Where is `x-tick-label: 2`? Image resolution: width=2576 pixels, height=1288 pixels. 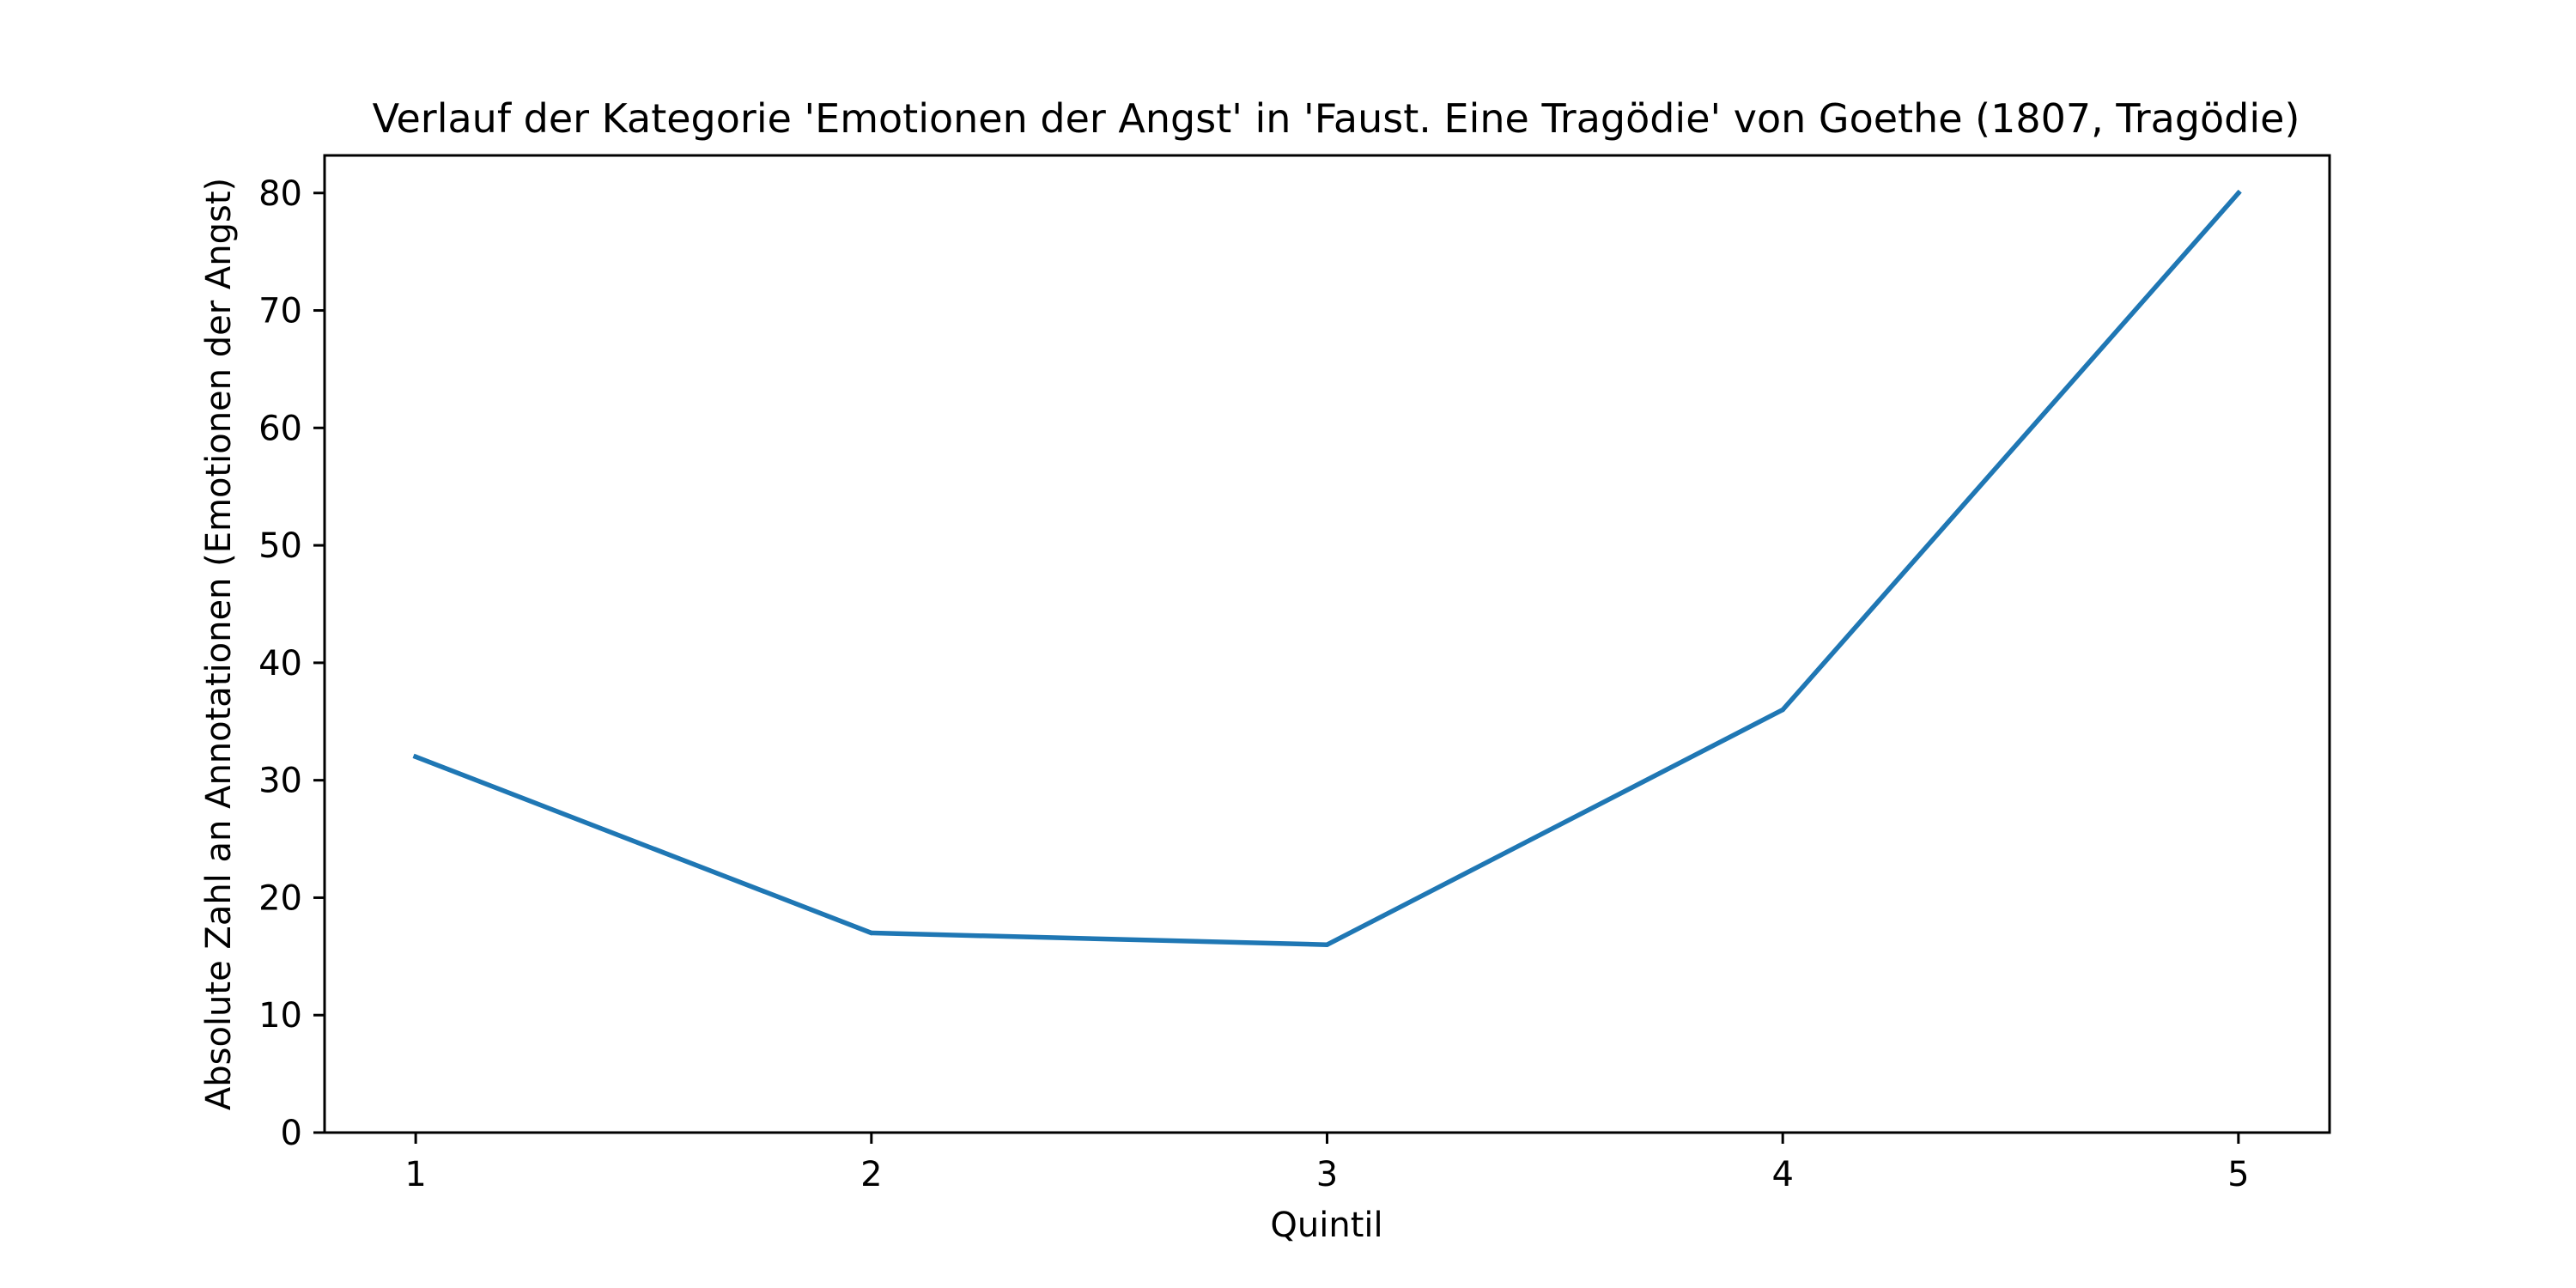 x-tick-label: 2 is located at coordinates (871, 1174).